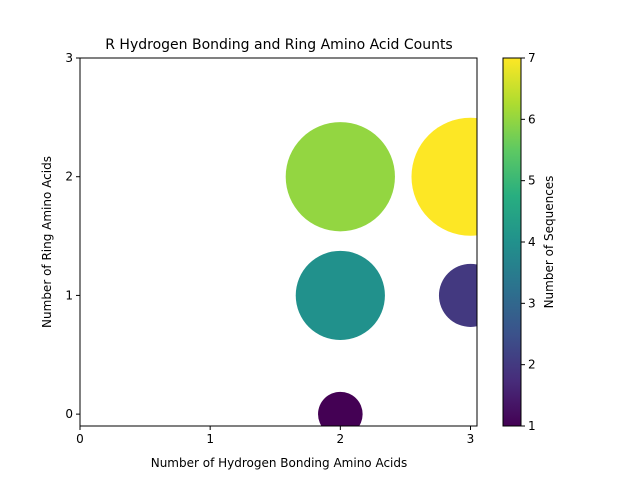  Describe the element at coordinates (532, 426) in the screenshot. I see `colorbar-tick-label: 1` at that location.